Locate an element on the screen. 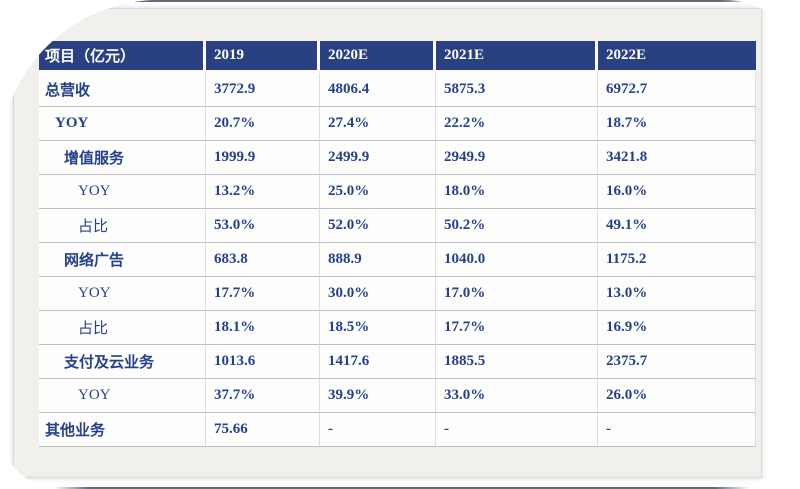 This screenshot has width=800, height=489. row-value: 2375.7 is located at coordinates (677, 362).